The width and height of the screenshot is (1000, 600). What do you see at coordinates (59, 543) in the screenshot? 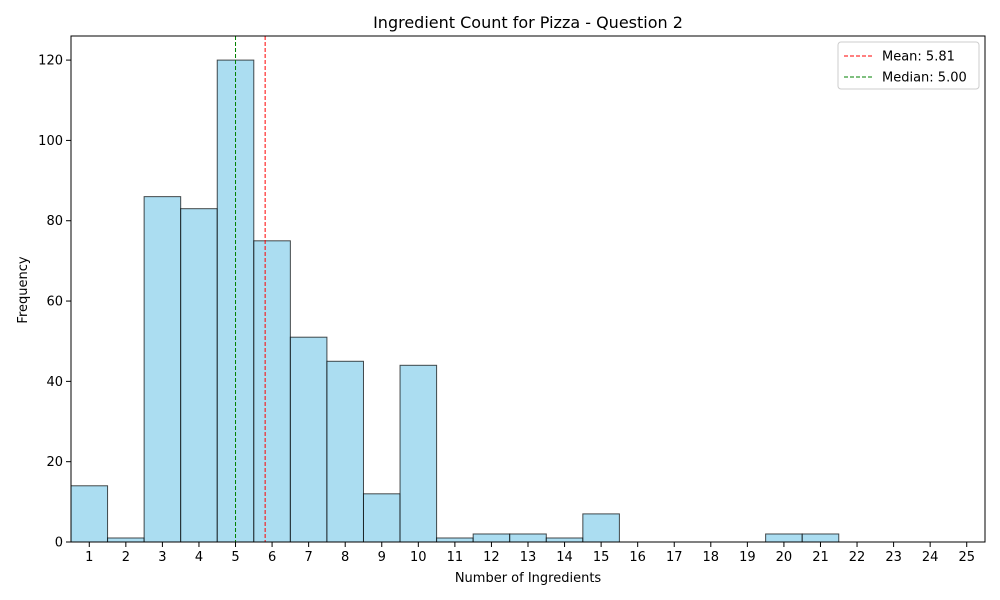
I see `y-tick-label: 0` at bounding box center [59, 543].